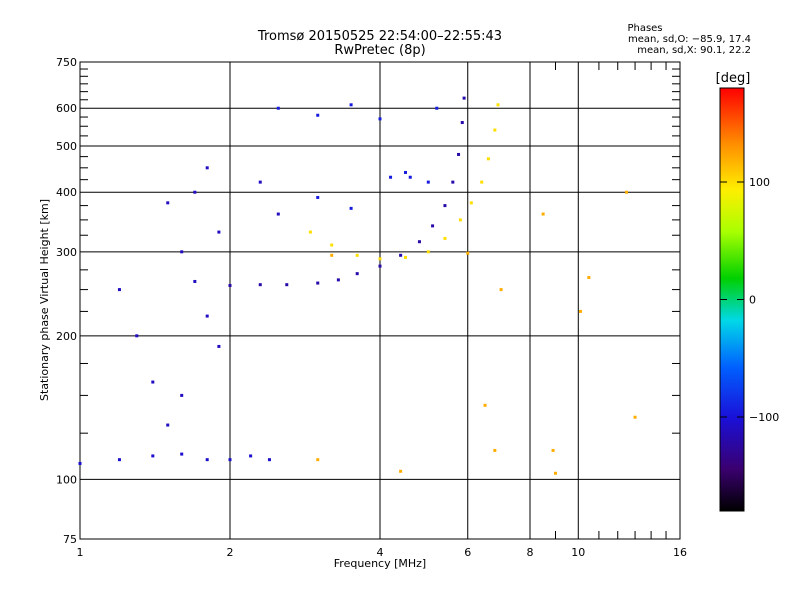 This screenshot has width=800, height=600. Describe the element at coordinates (80, 552) in the screenshot. I see `x-tick-label: 1` at that location.